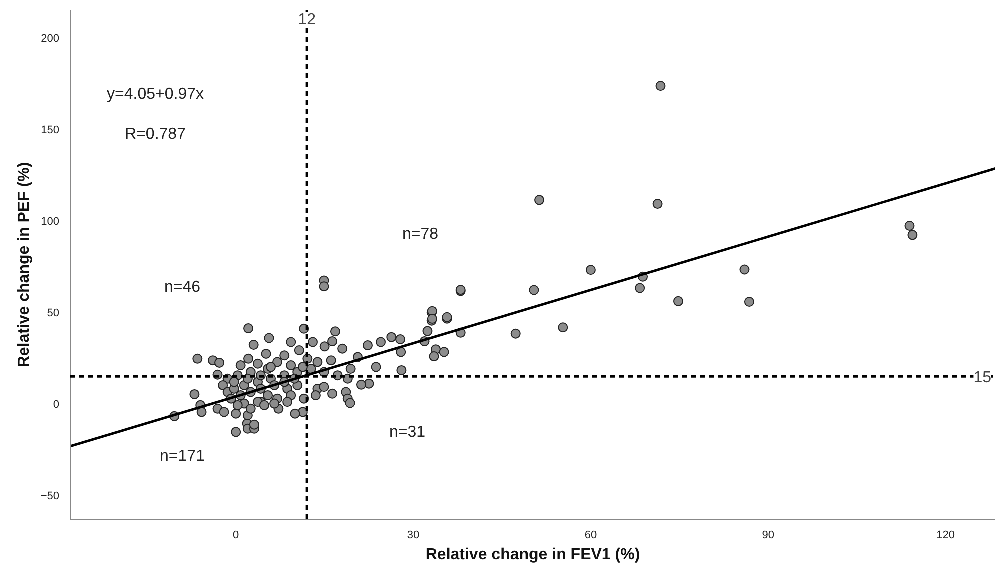 This screenshot has width=1000, height=579. What do you see at coordinates (50, 38) in the screenshot?
I see `y-tick-label: 200` at bounding box center [50, 38].